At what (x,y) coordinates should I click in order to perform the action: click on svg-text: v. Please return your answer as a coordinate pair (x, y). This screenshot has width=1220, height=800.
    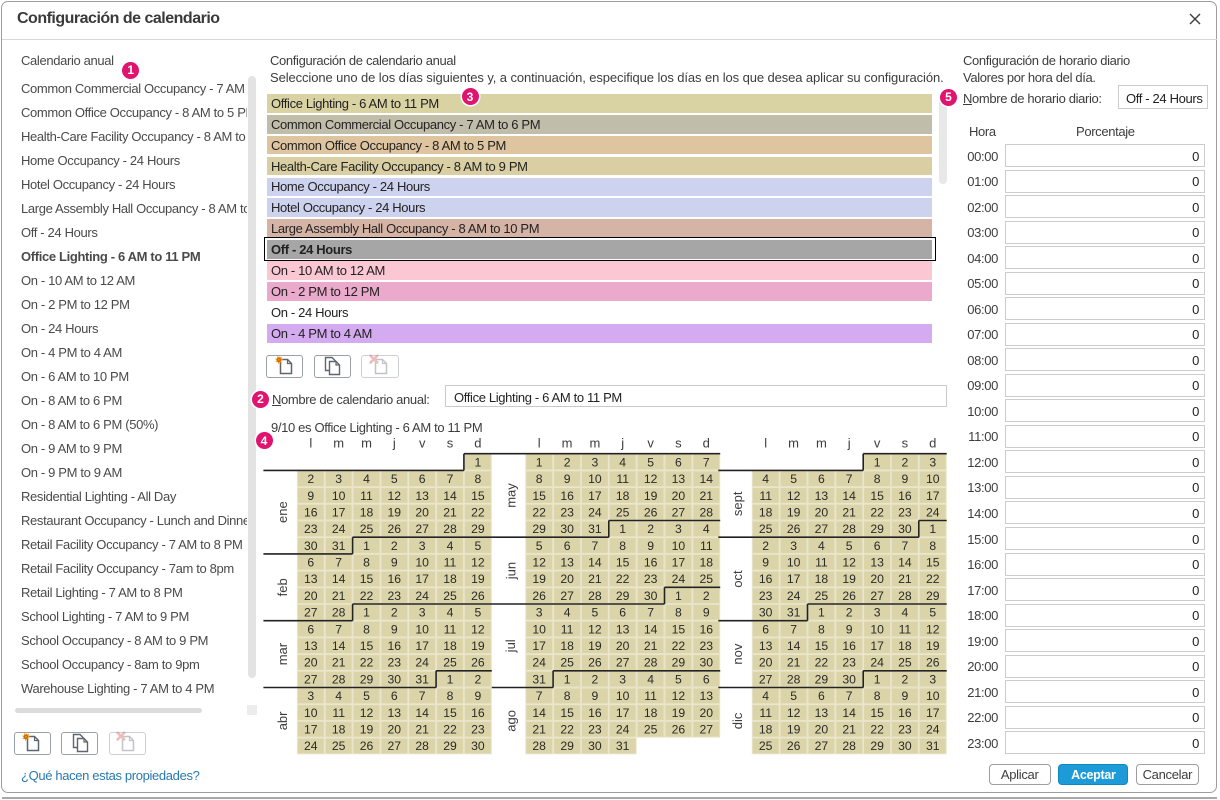
    Looking at the image, I should click on (650, 442).